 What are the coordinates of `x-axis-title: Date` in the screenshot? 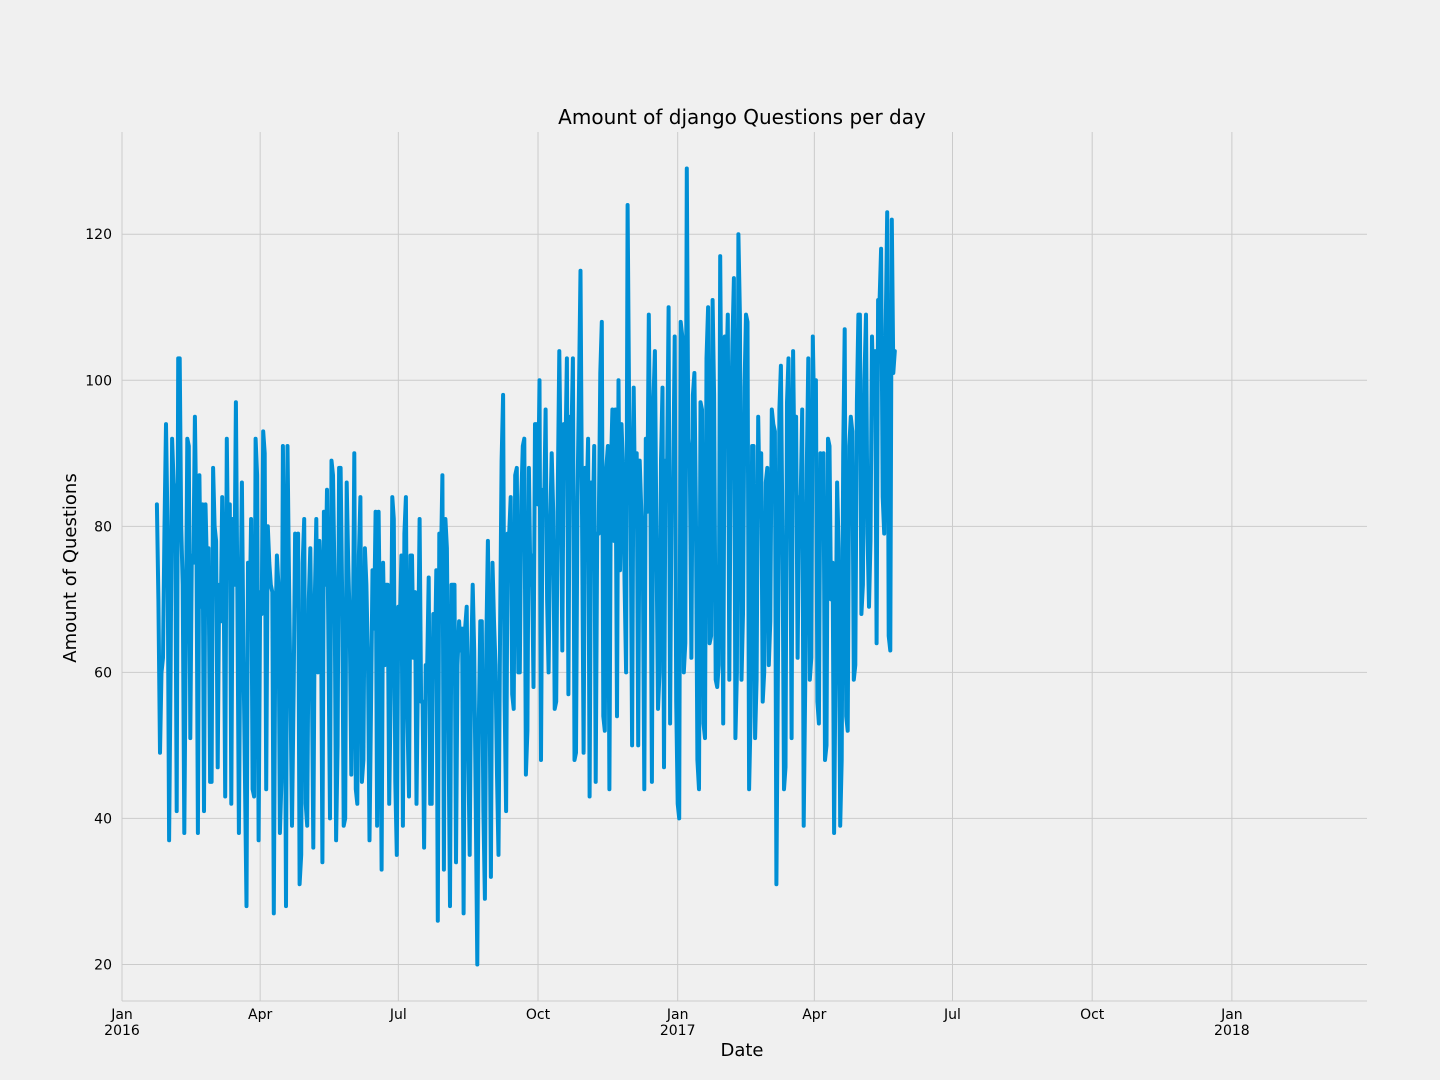 It's located at (741, 1050).